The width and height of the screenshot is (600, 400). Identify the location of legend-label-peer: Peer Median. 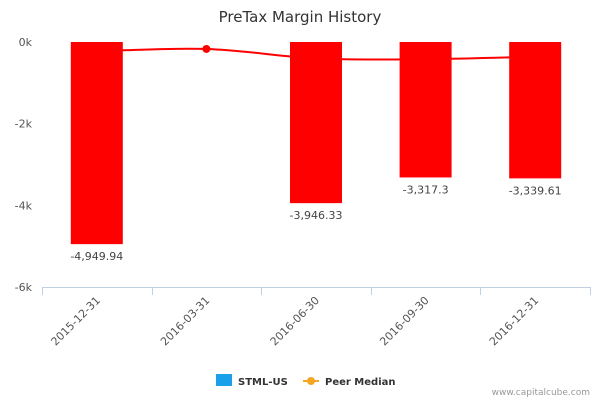
(360, 382).